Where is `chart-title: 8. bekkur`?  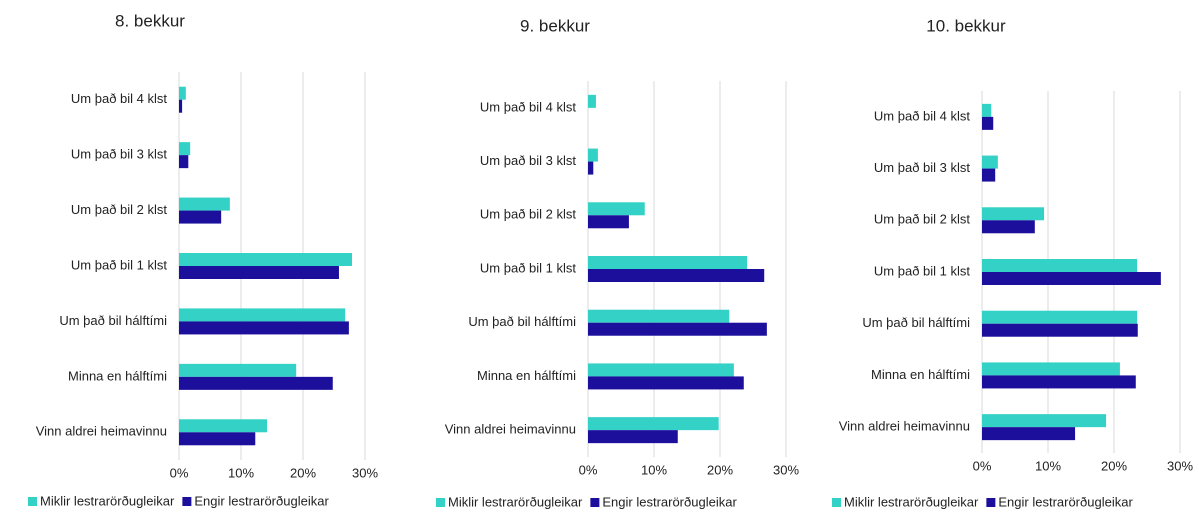 chart-title: 8. bekkur is located at coordinates (150, 20).